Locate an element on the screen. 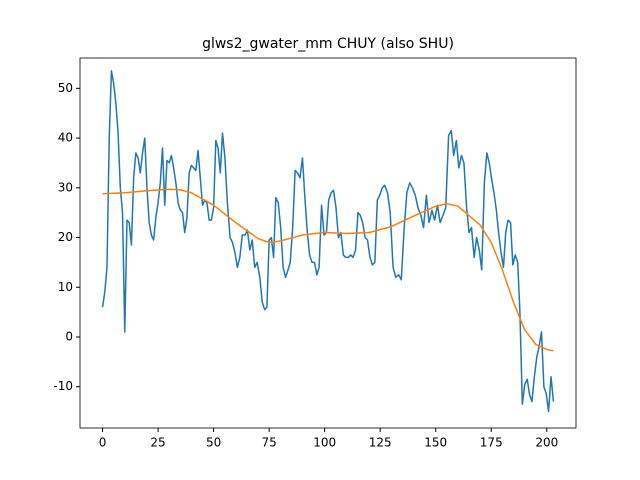  x-tick-label: 150 is located at coordinates (435, 443).